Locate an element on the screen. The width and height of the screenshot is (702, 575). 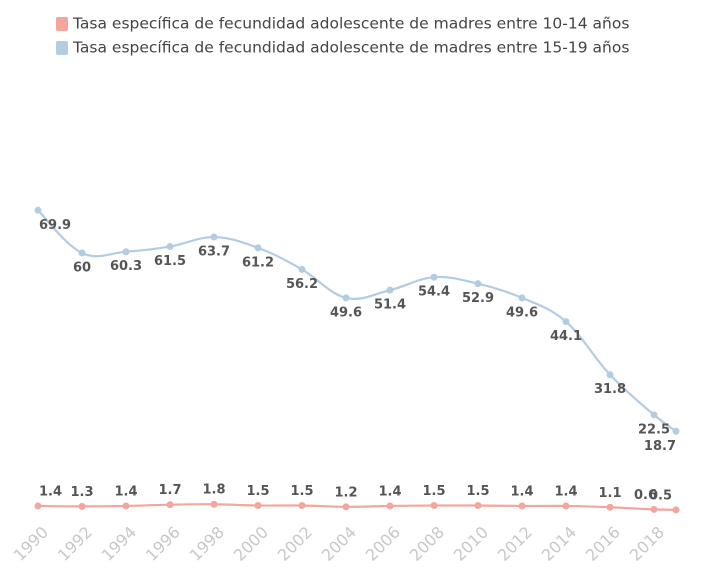
data-label: 0.5 is located at coordinates (660, 495).